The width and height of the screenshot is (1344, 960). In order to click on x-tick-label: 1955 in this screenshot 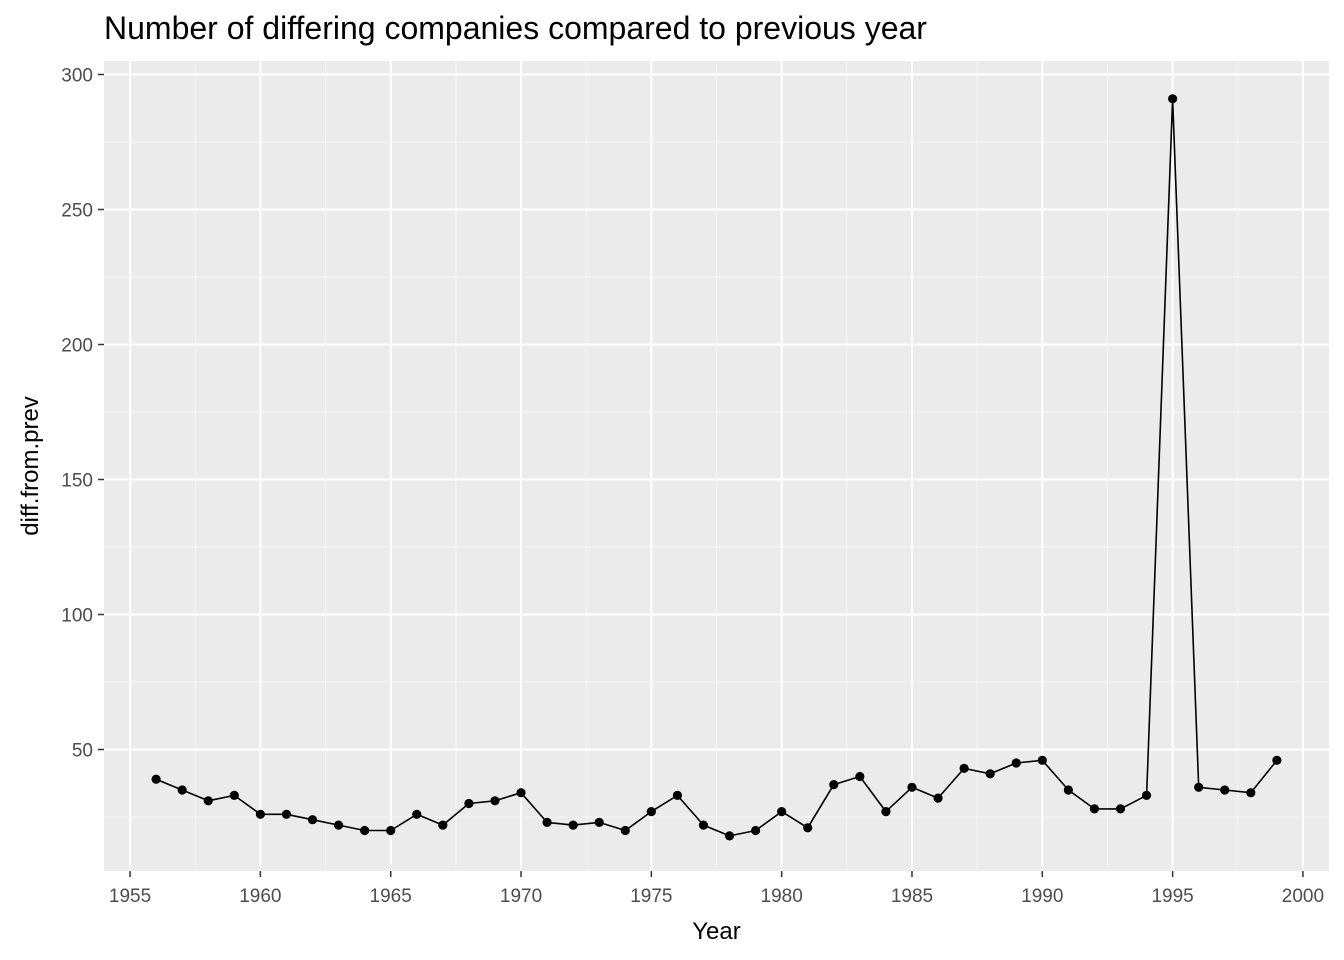, I will do `click(130, 896)`.